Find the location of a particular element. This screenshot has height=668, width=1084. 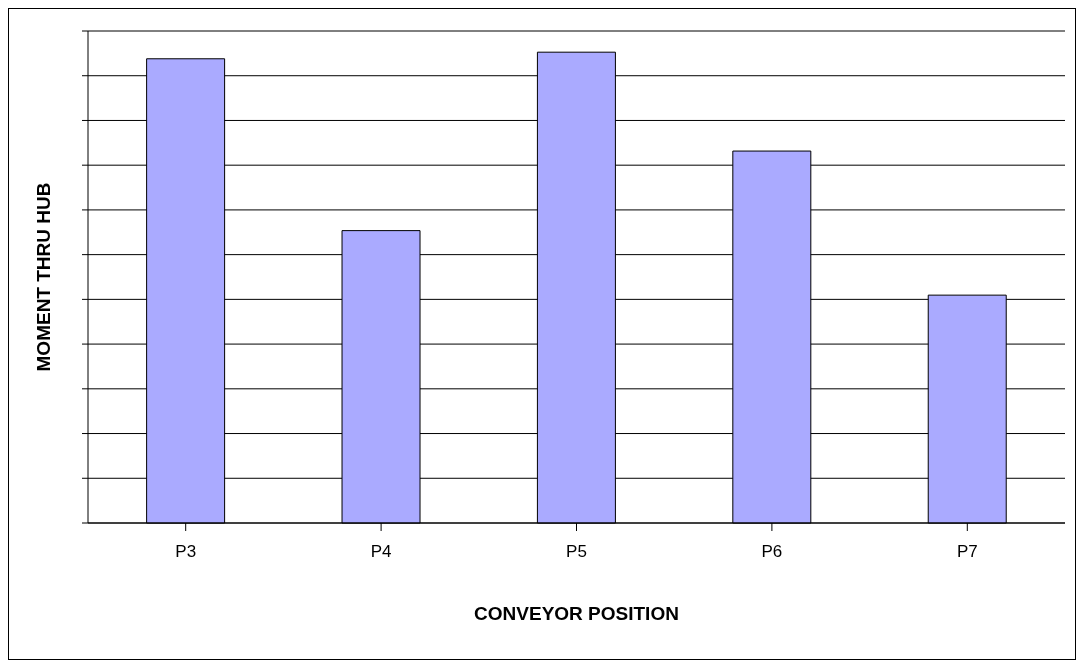

x-tick-label: P4 is located at coordinates (381, 552).